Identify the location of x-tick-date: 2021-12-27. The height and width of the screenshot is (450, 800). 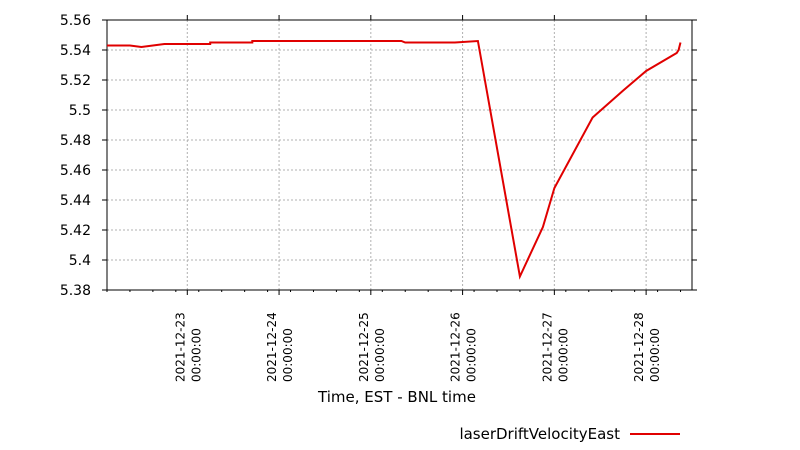
(547, 347).